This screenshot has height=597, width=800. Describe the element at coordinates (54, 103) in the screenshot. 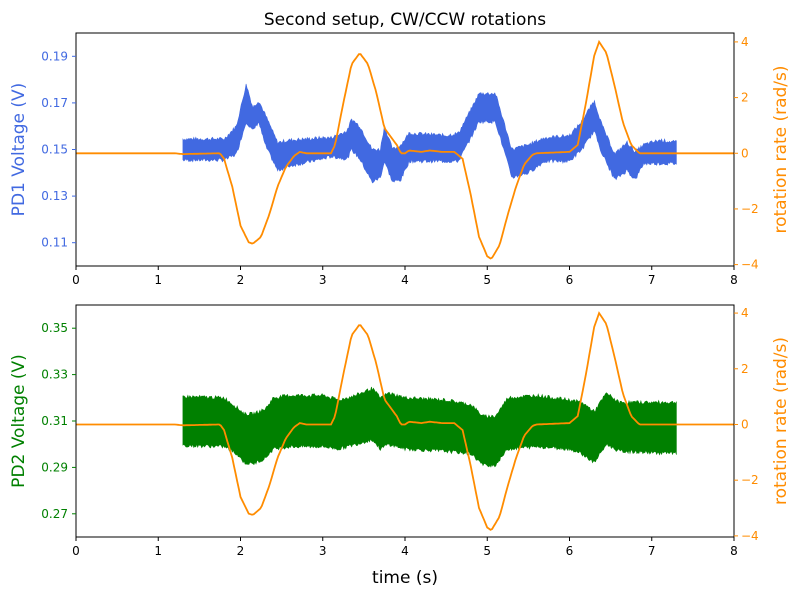

I see `y-tick-label-left: 0.17` at that location.